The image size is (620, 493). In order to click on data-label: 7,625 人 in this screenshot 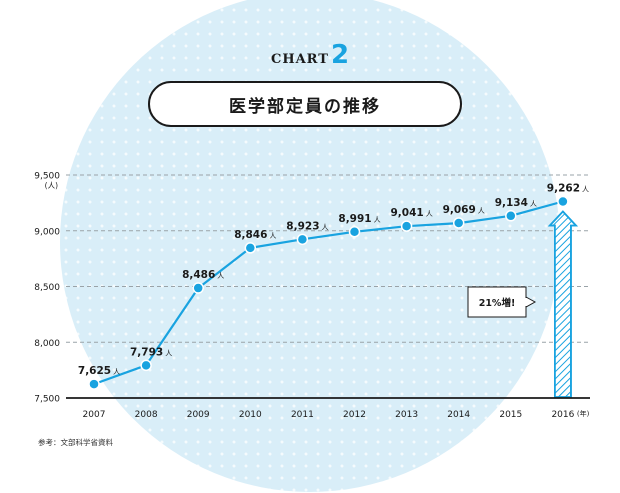, I will do `click(99, 371)`.